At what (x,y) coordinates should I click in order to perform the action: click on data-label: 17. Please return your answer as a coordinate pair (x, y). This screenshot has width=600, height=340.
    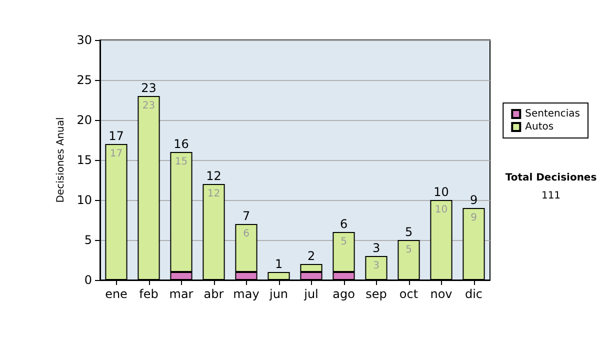
    Looking at the image, I should click on (116, 154).